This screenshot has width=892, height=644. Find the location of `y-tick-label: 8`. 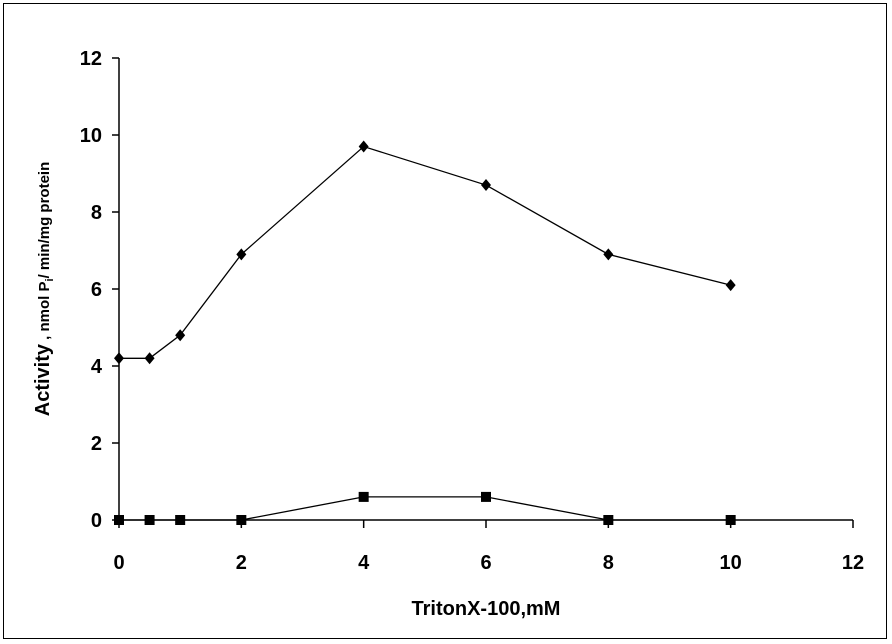

y-tick-label: 8 is located at coordinates (96, 213).